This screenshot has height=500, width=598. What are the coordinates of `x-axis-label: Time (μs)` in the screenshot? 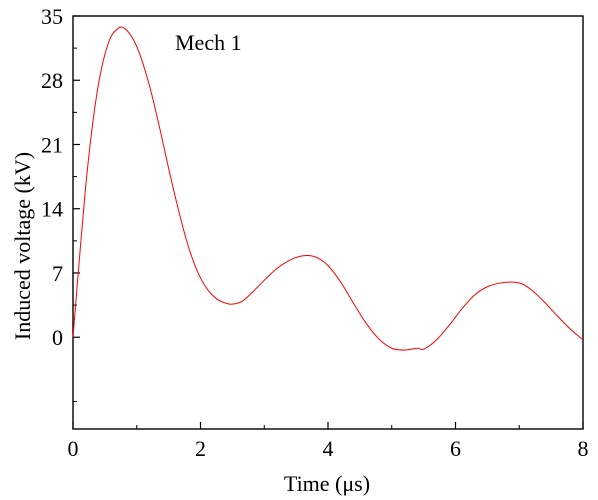 It's located at (327, 483).